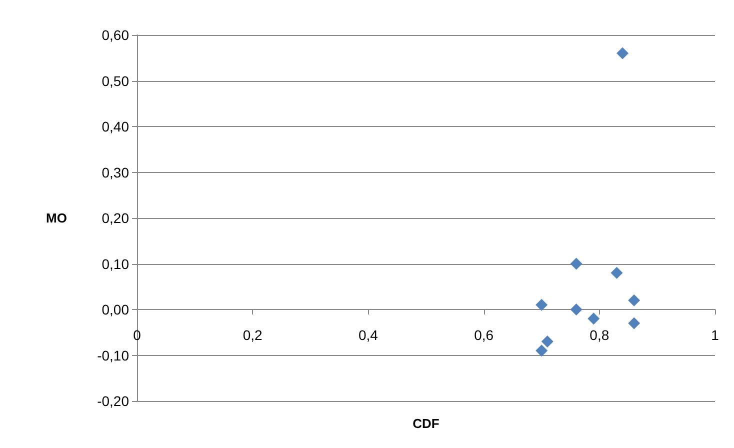  What do you see at coordinates (116, 80) in the screenshot?
I see `y-tick-label: 0,50` at bounding box center [116, 80].